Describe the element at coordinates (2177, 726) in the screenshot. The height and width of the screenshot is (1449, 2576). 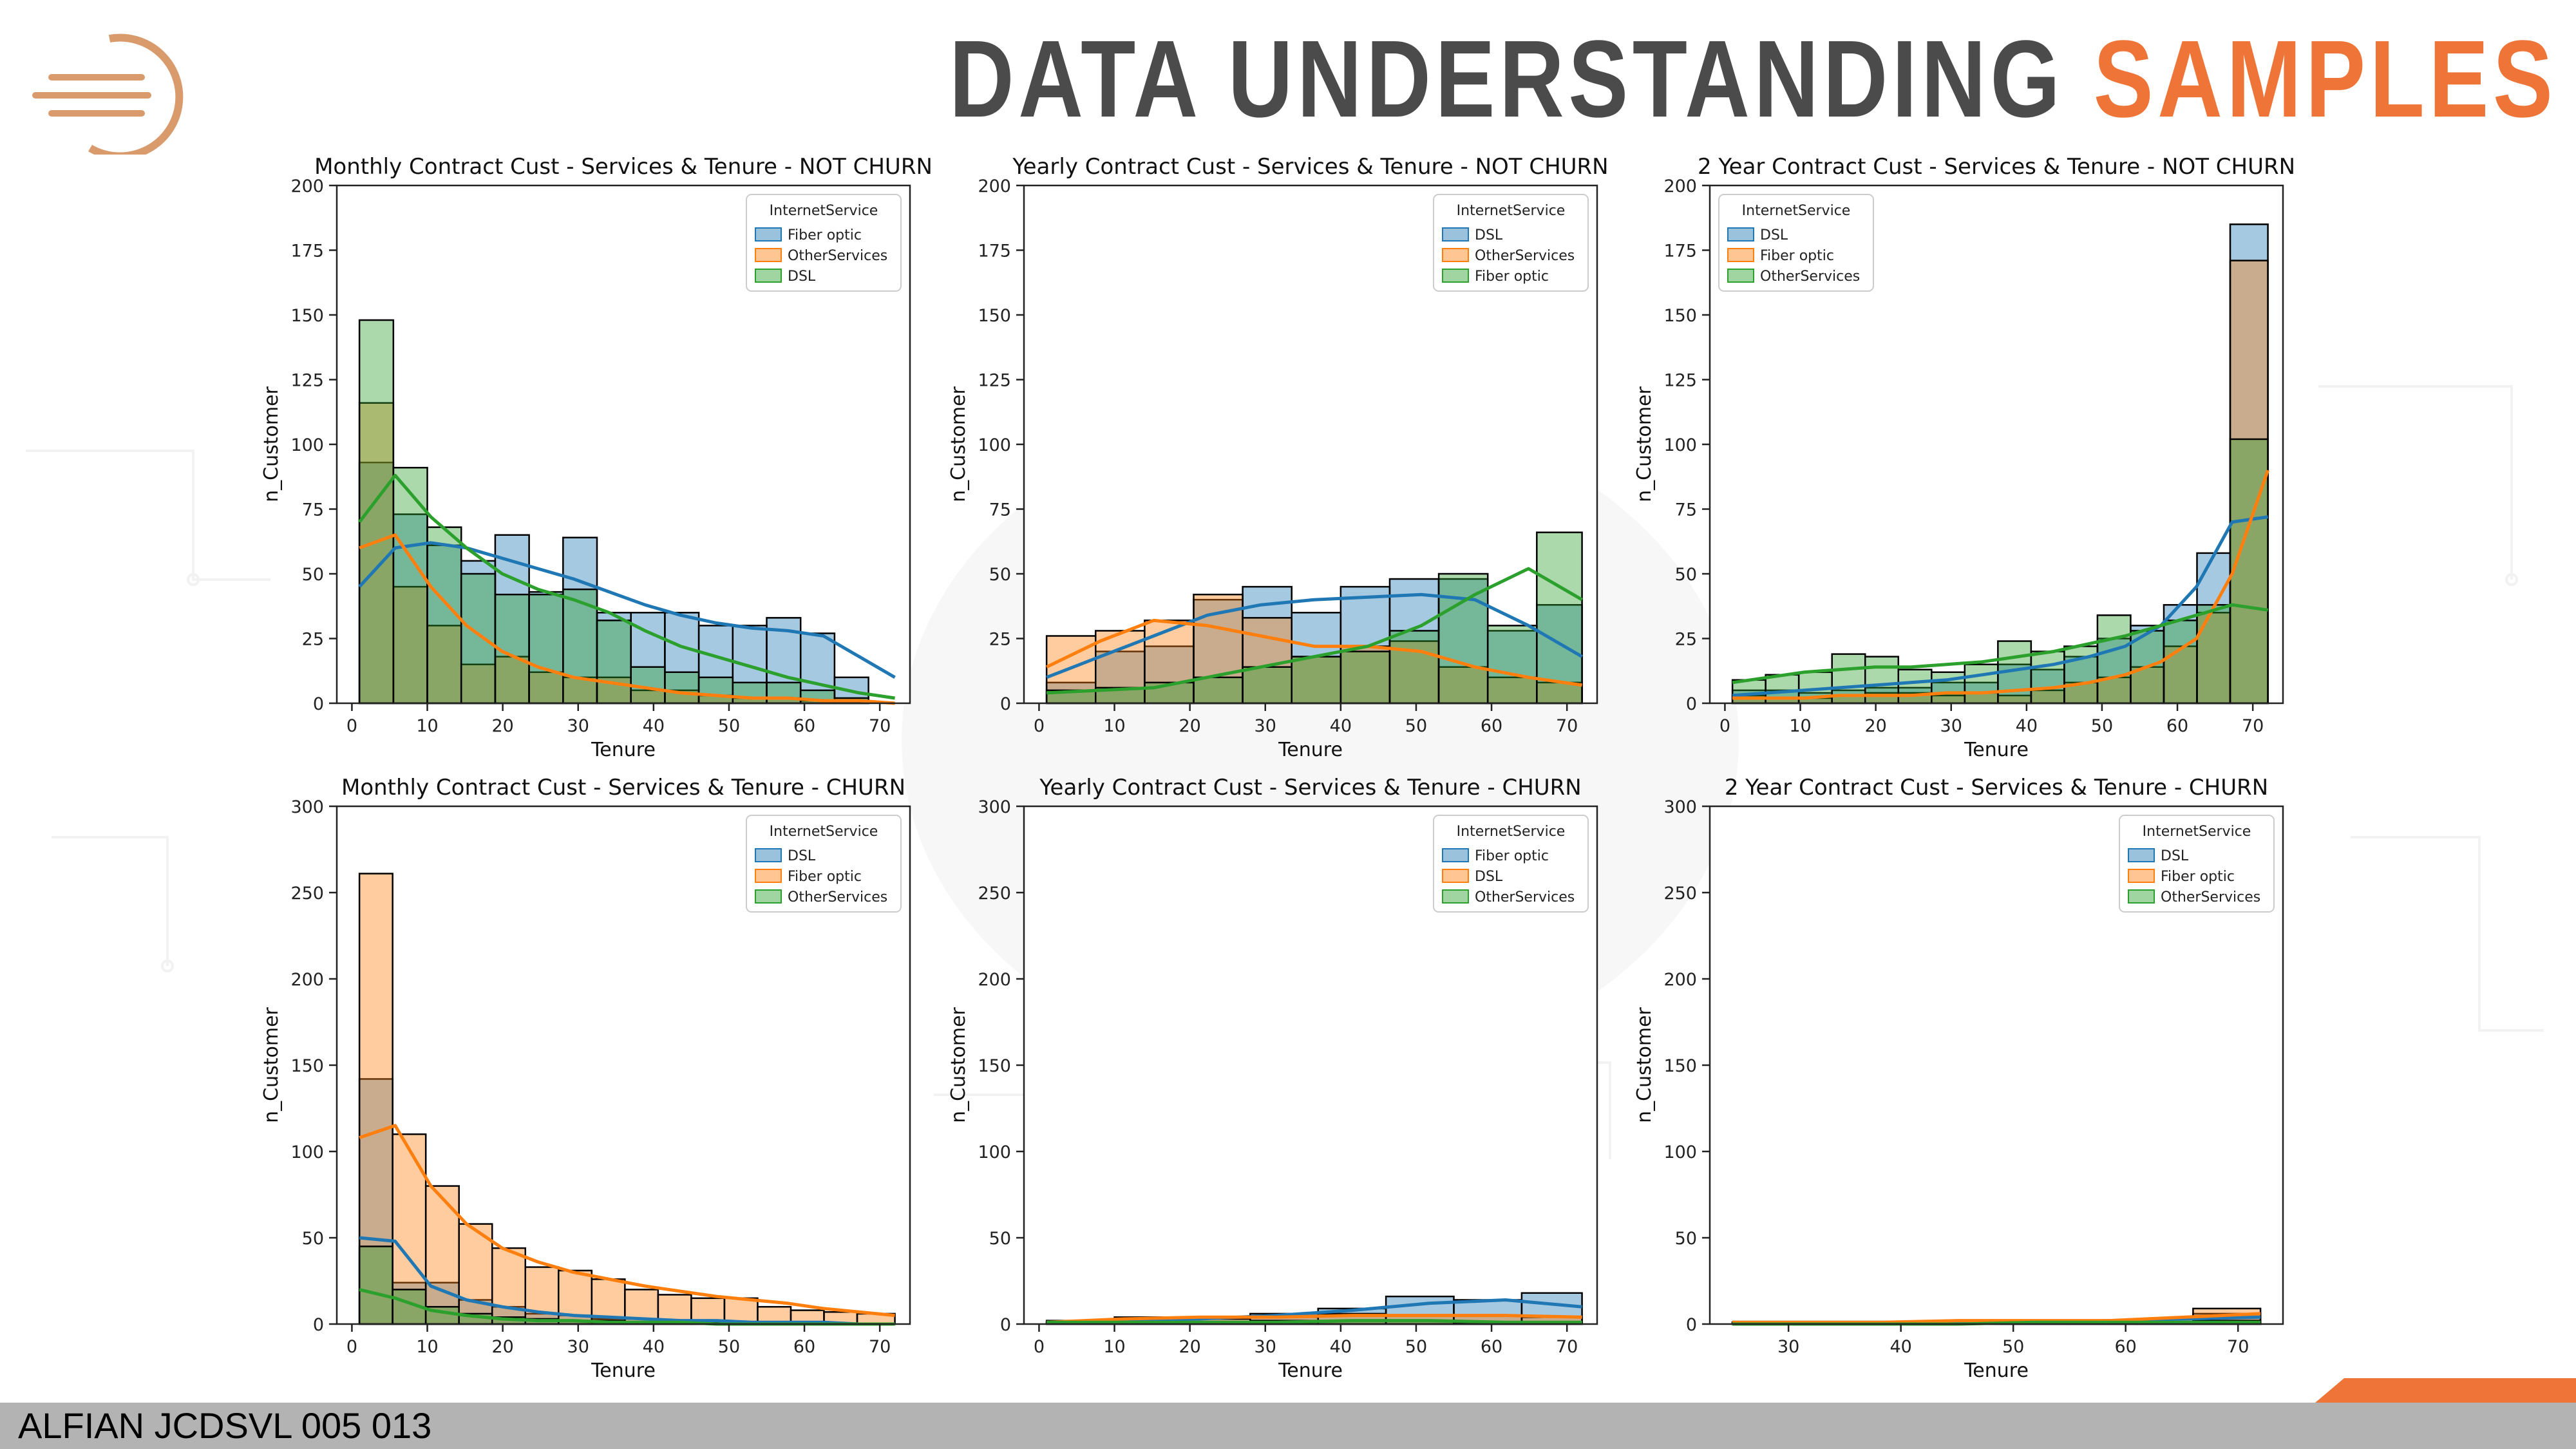
I see `x-tick-label: 60` at that location.